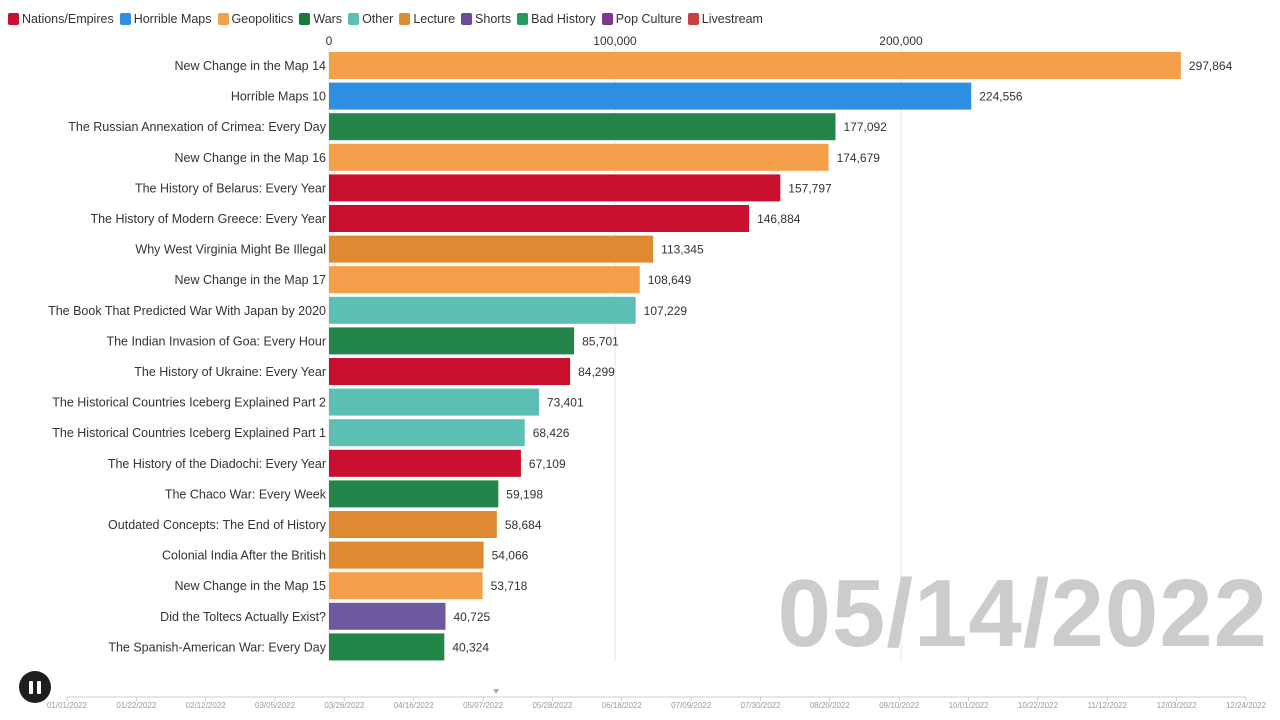 The width and height of the screenshot is (1280, 720). Describe the element at coordinates (217, 464) in the screenshot. I see `bar-category-label: The History of the Diadochi: Every Year` at that location.